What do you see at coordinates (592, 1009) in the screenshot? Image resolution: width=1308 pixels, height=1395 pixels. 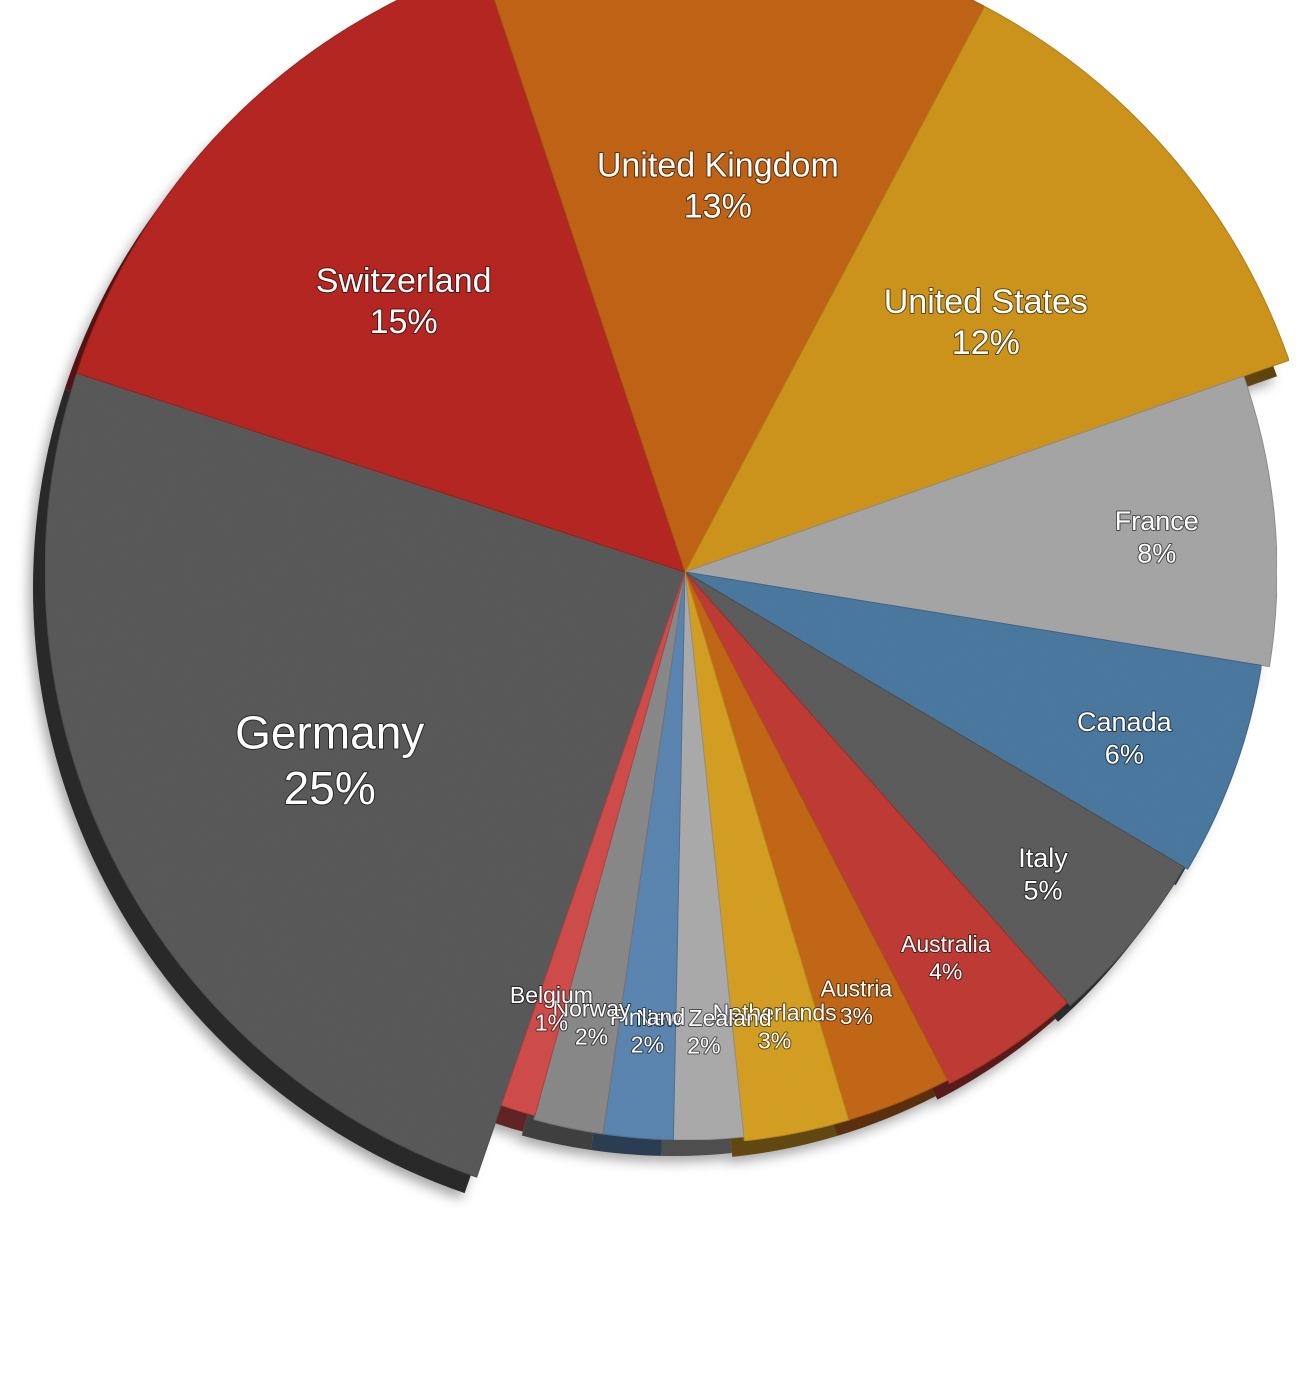 I see `slice-name-norway: Norway` at bounding box center [592, 1009].